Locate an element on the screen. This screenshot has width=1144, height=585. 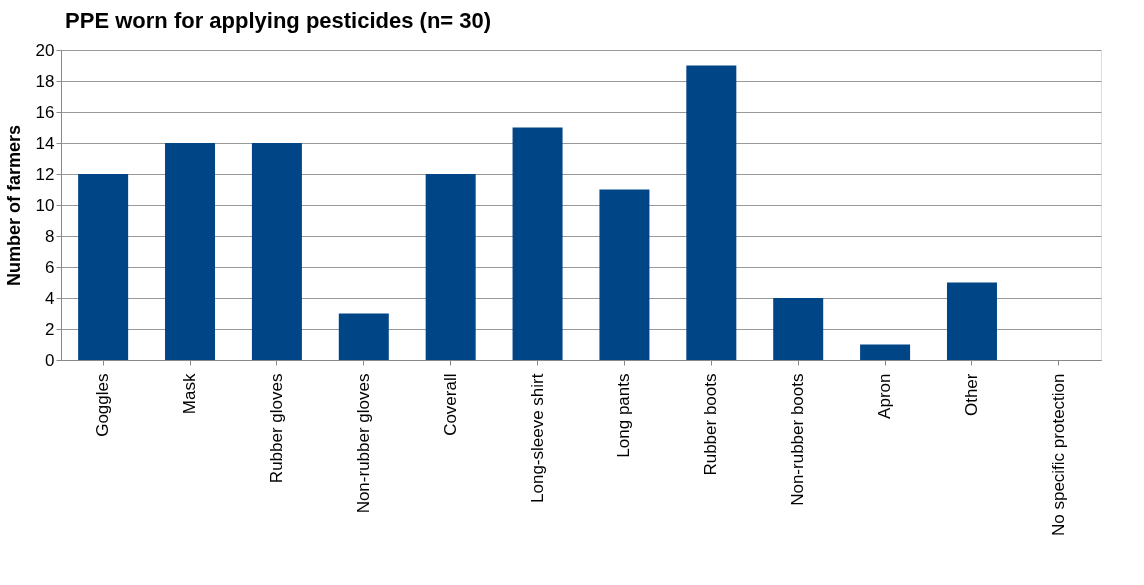
y-tick-label: 2 is located at coordinates (50, 329).